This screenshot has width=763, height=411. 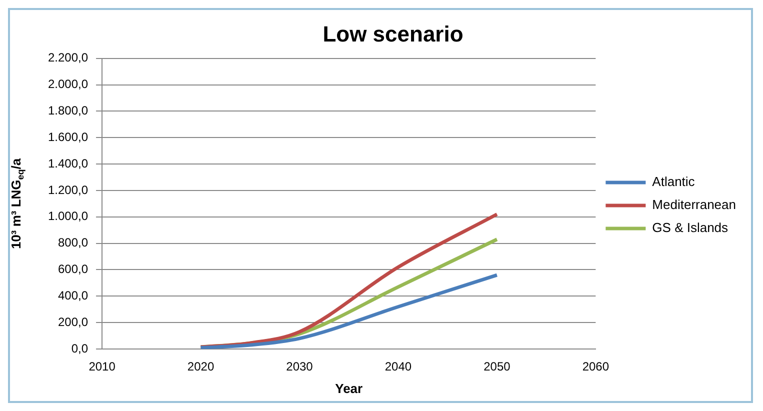 I want to click on y-tick-label: 1.200,0, so click(x=68, y=189).